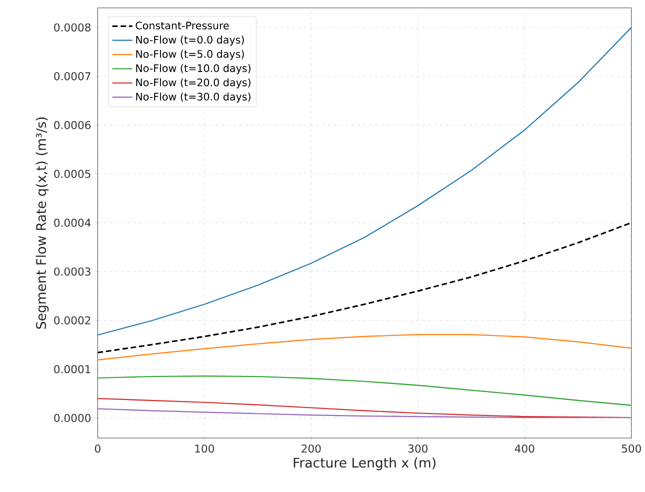 This screenshot has height=492, width=645. I want to click on y-tick-label: 0.0005, so click(72, 174).